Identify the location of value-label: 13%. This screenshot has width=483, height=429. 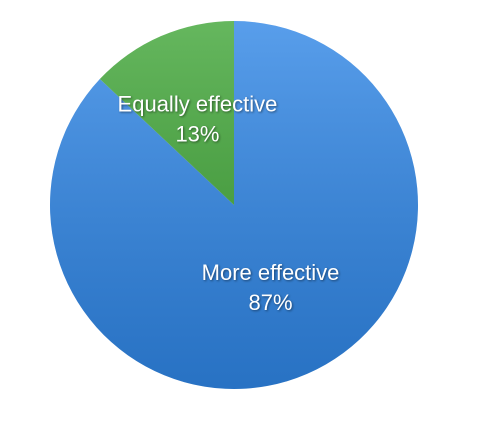
(197, 133).